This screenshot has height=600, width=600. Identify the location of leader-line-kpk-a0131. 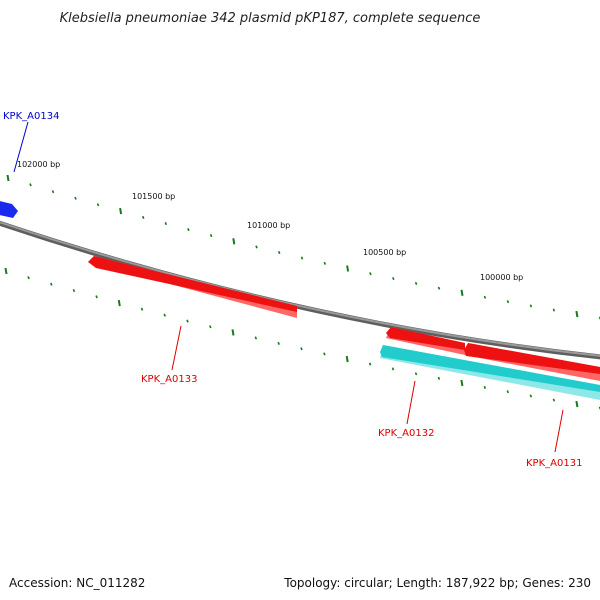
(559, 431).